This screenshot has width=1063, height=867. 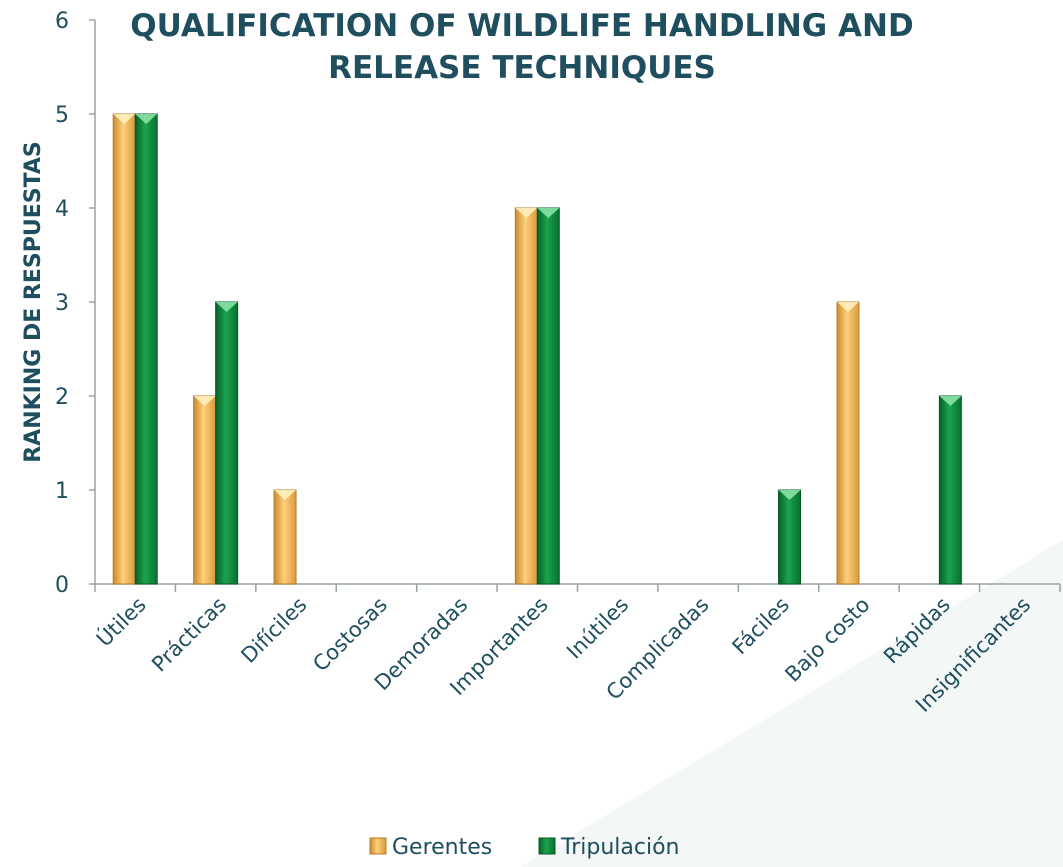 What do you see at coordinates (522, 68) in the screenshot?
I see `chart-title-line-2: RELEASE TECHNIQUES` at bounding box center [522, 68].